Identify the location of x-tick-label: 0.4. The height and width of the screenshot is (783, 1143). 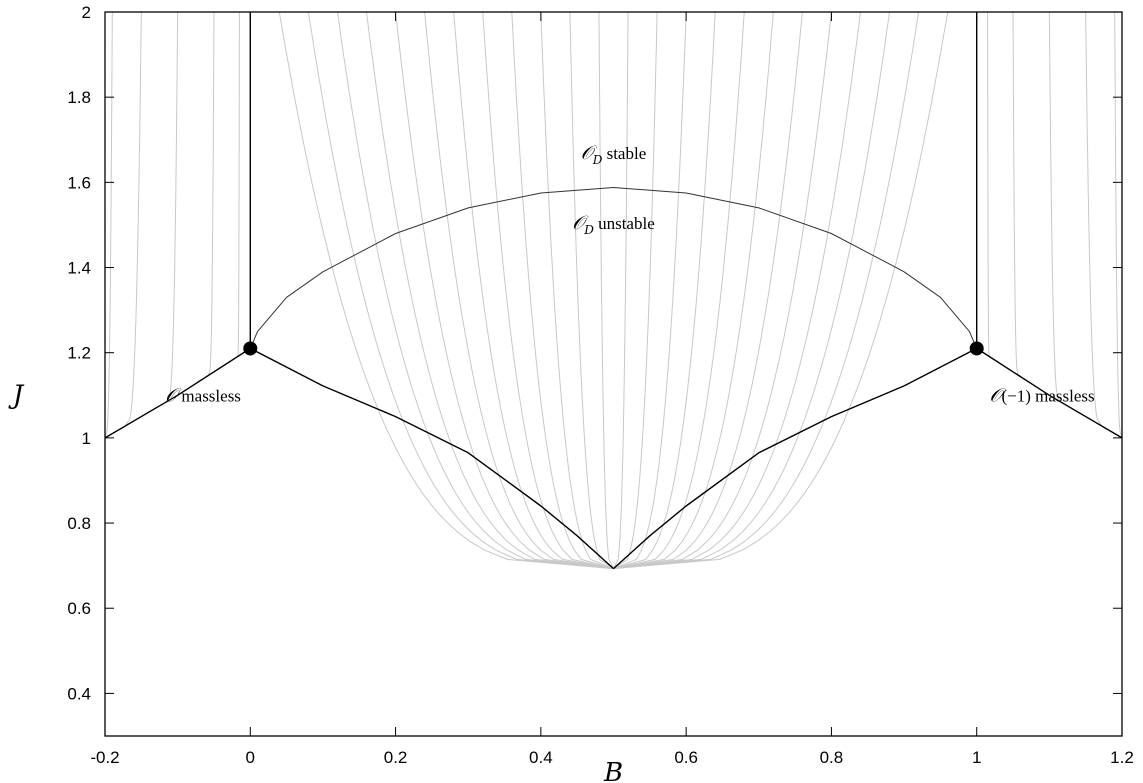
(541, 757).